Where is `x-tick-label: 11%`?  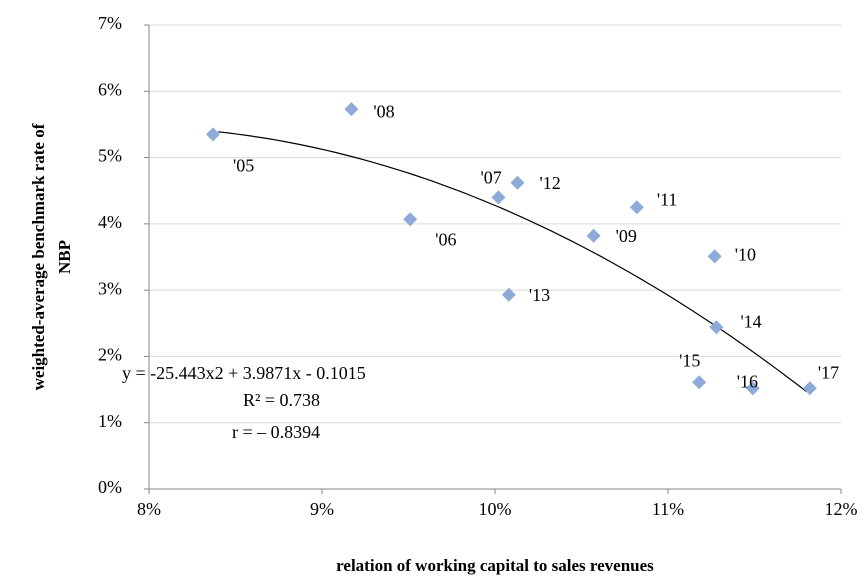
x-tick-label: 11% is located at coordinates (668, 509).